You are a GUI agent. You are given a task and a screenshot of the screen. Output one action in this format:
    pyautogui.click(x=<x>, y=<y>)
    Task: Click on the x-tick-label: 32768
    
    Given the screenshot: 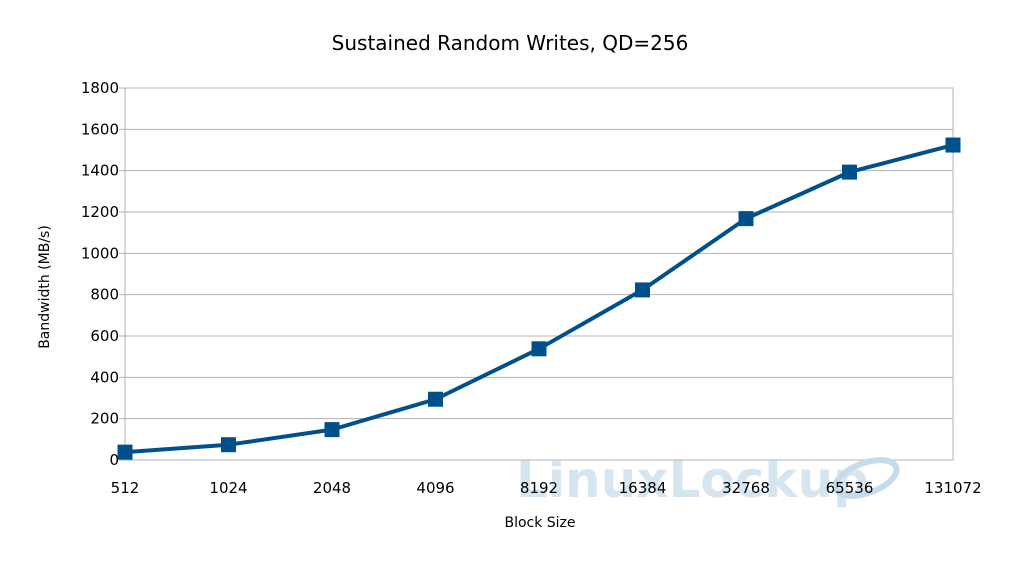 What is the action you would take?
    pyautogui.click(x=746, y=488)
    